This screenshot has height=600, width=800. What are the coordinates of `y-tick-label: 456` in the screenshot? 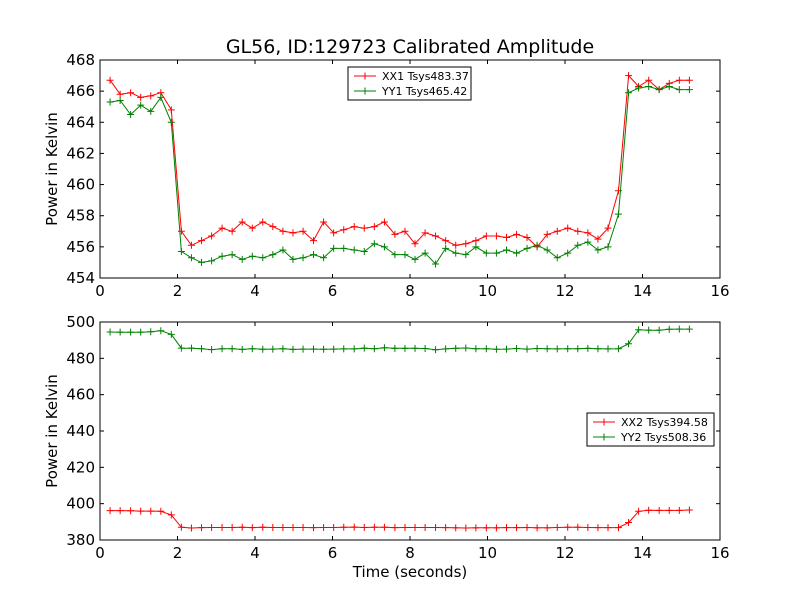 It's located at (80, 247).